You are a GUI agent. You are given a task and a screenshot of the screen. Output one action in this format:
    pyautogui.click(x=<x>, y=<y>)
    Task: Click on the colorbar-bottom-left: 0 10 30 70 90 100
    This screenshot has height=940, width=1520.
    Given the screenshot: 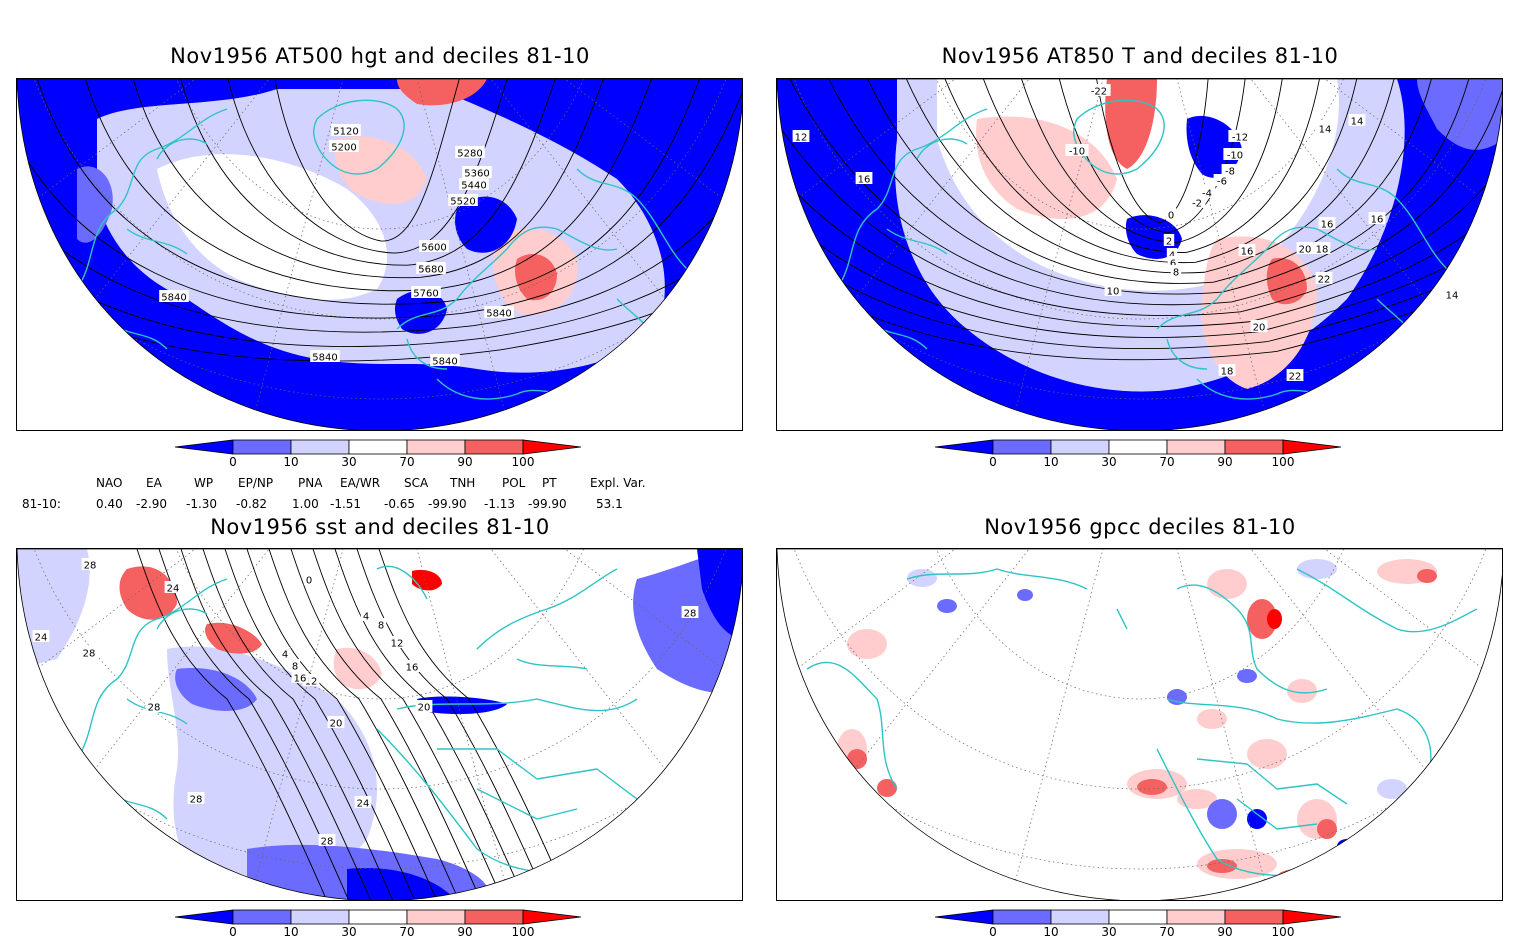 What is the action you would take?
    pyautogui.click(x=380, y=924)
    